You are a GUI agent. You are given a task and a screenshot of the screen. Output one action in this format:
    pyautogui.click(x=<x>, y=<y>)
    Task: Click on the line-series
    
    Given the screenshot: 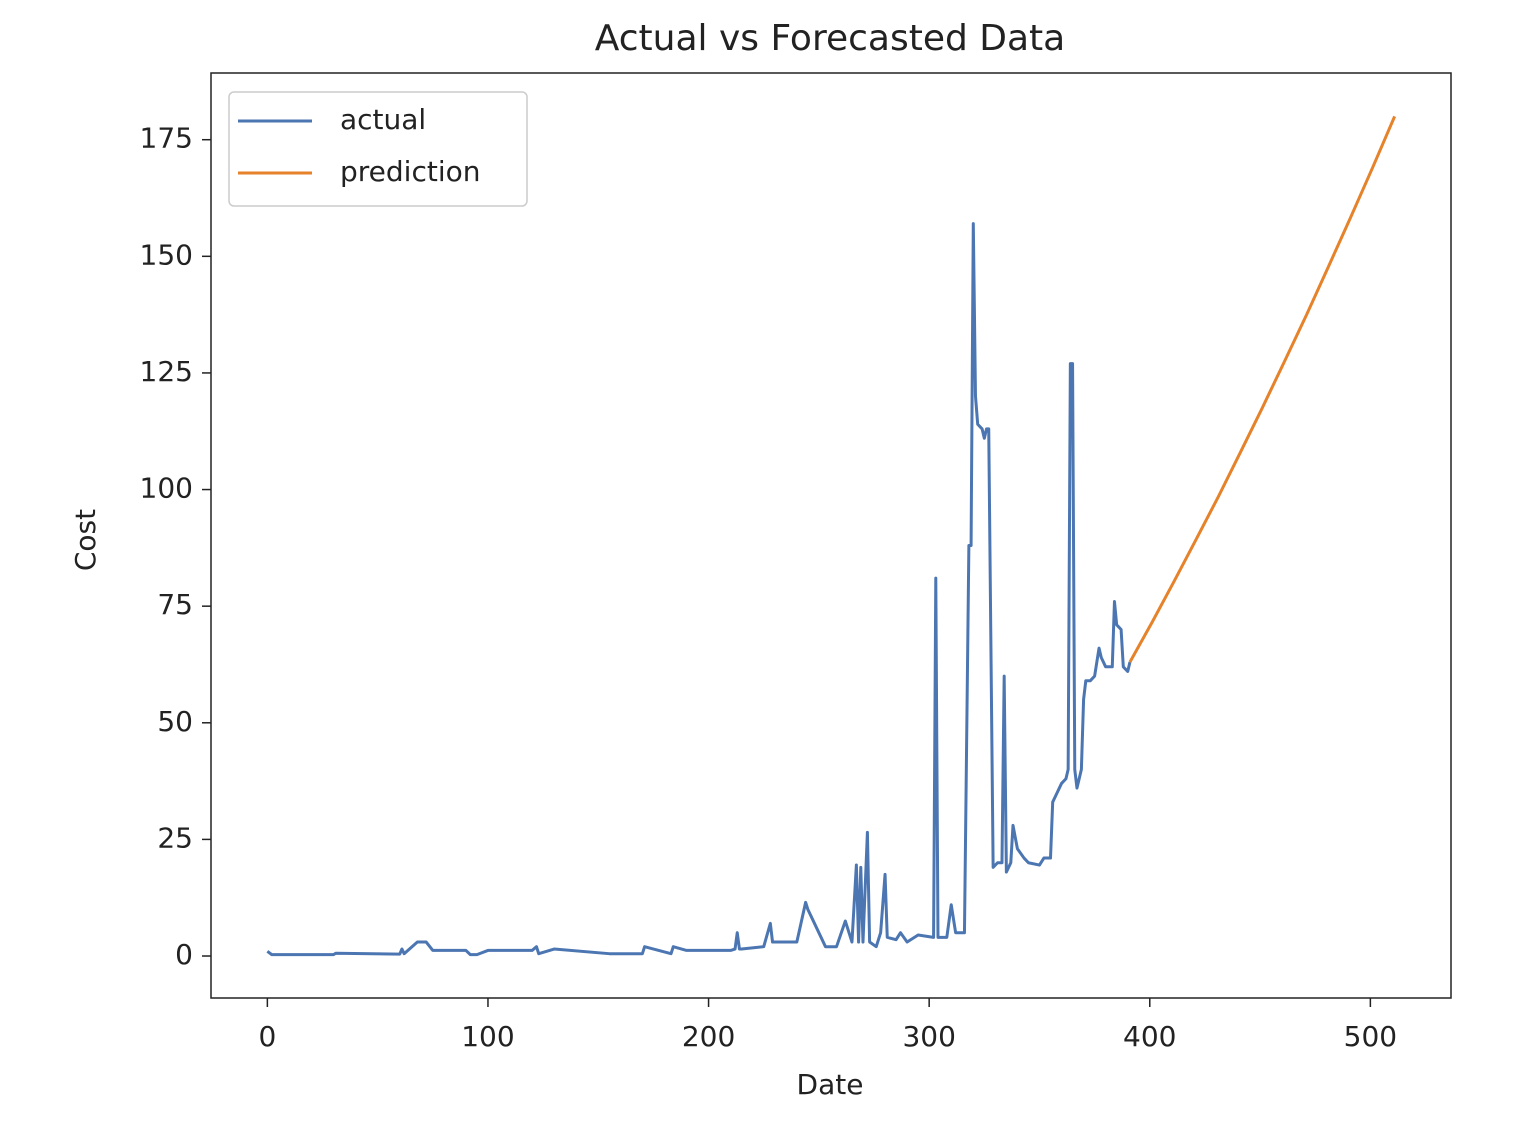 What is the action you would take?
    pyautogui.click(x=1262, y=389)
    